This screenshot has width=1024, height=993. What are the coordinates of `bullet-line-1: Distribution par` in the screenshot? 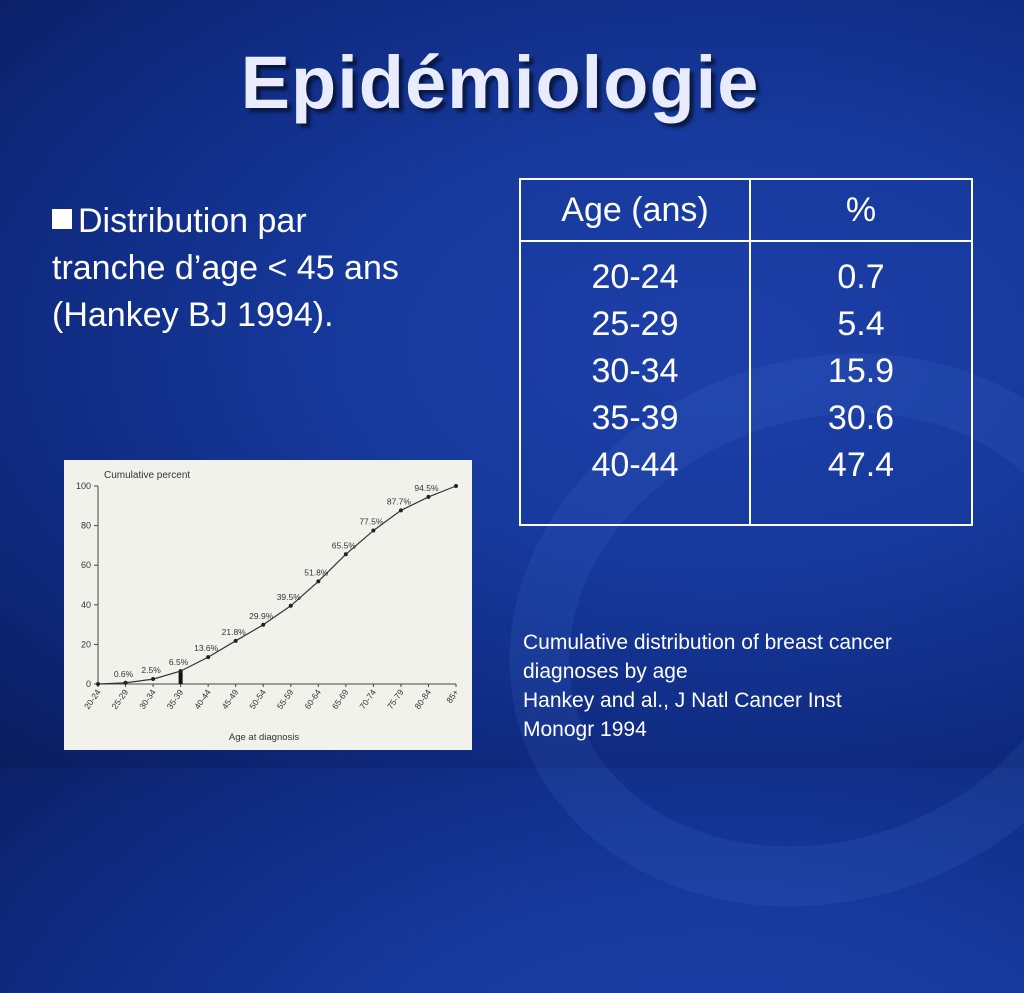 It's located at (192, 221).